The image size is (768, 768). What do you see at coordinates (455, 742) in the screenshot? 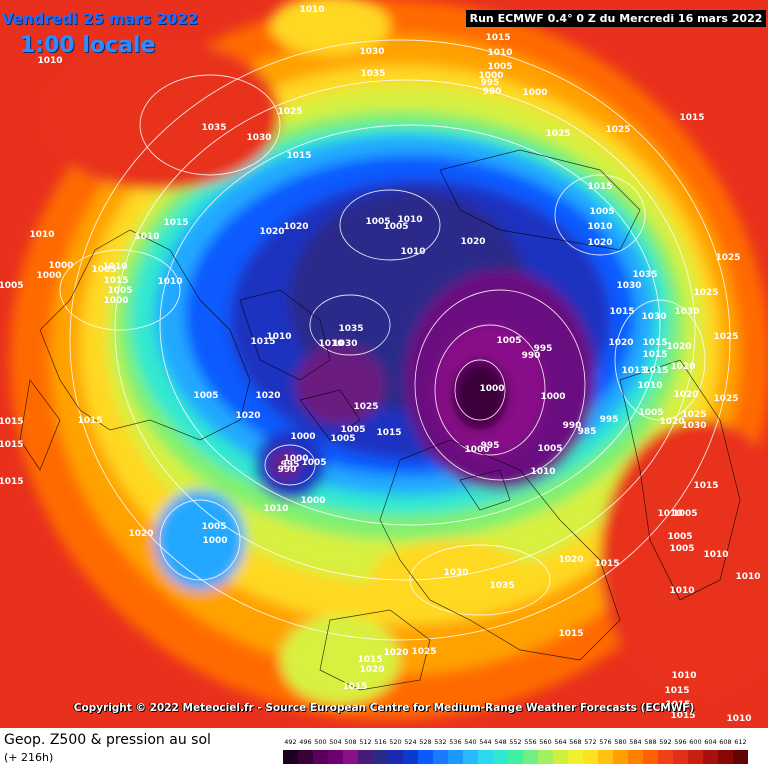
I see `legend-label: 536` at bounding box center [455, 742].